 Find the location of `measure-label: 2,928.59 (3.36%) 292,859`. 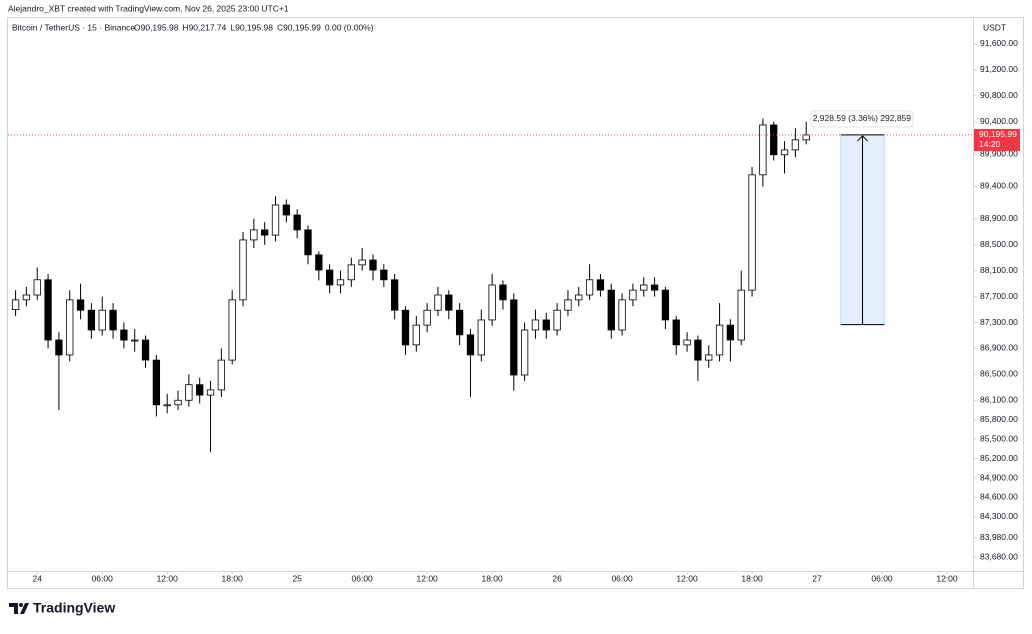

measure-label: 2,928.59 (3.36%) 292,859 is located at coordinates (862, 118).